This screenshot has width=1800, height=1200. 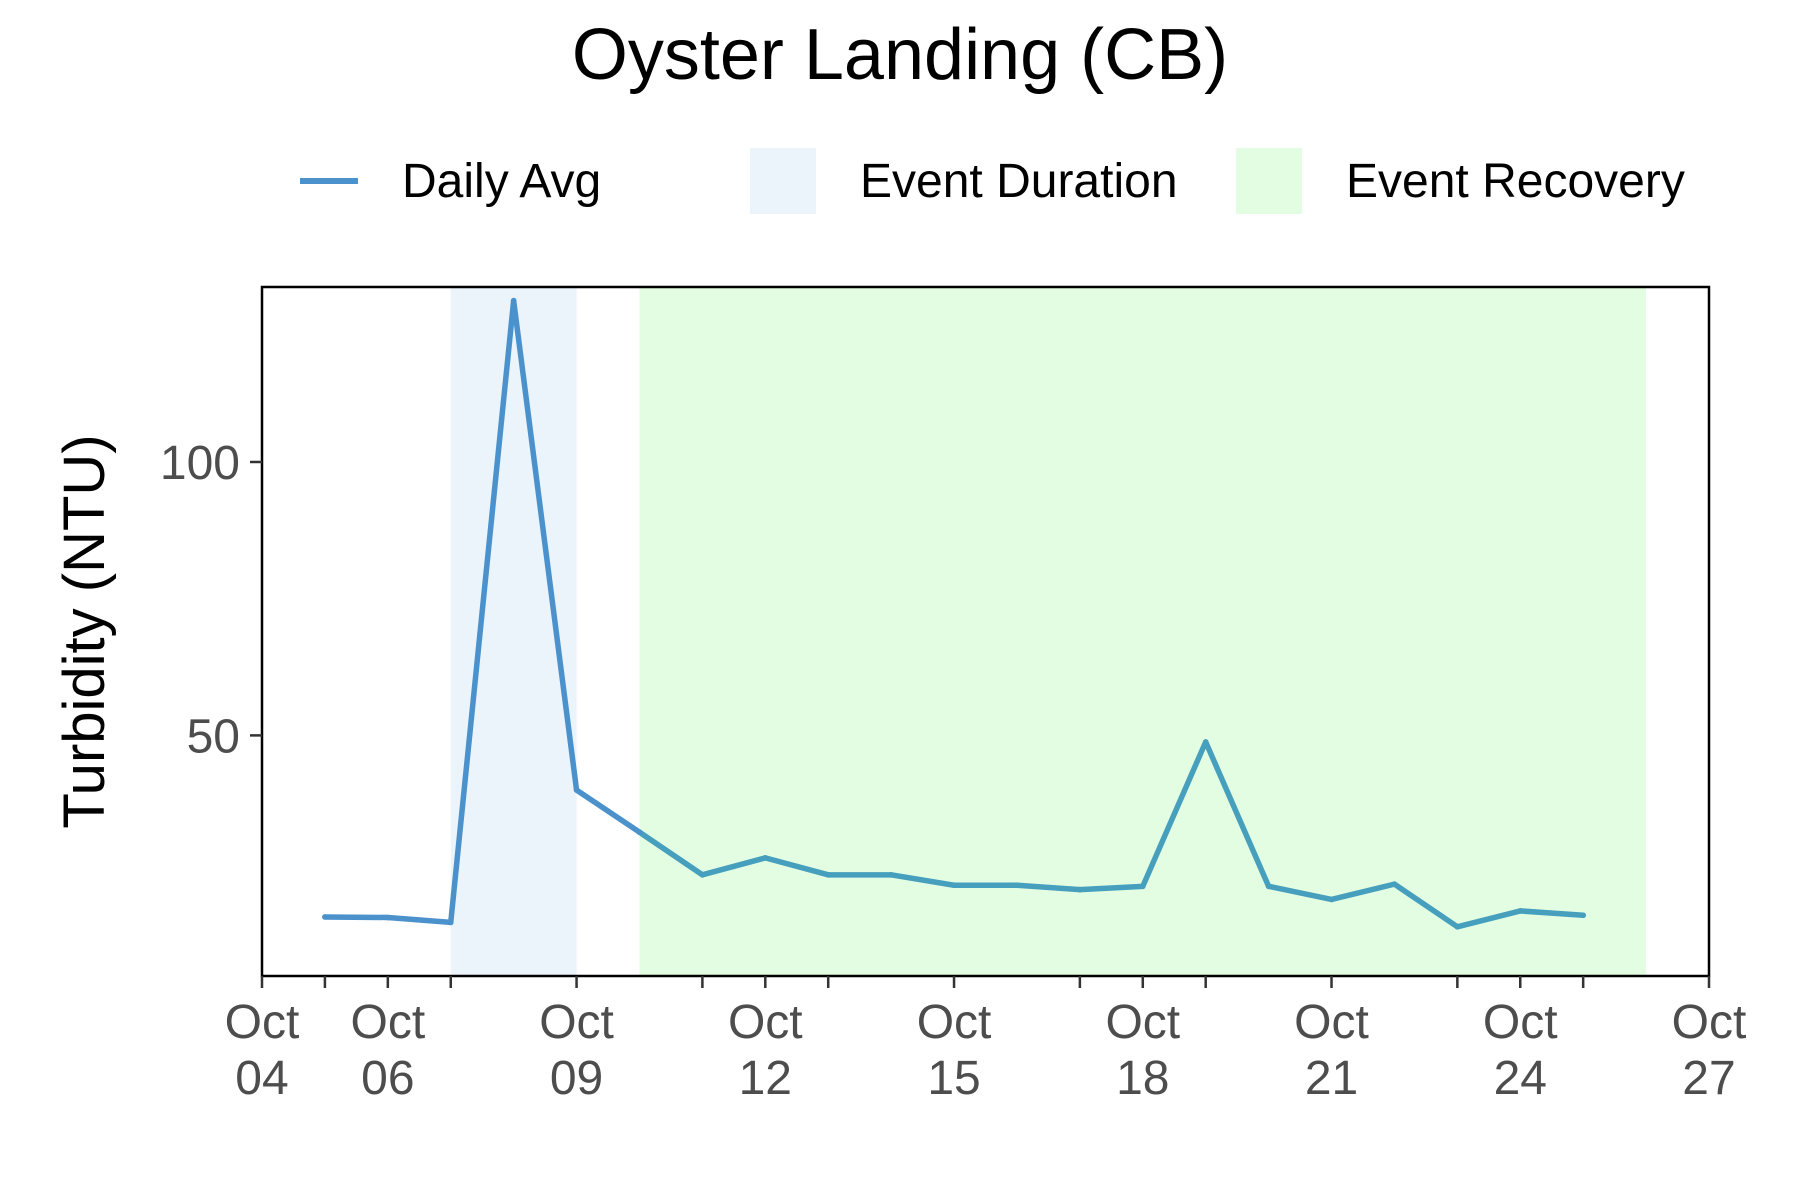 I want to click on legend-item-event-duration: Event Duration, so click(x=964, y=181).